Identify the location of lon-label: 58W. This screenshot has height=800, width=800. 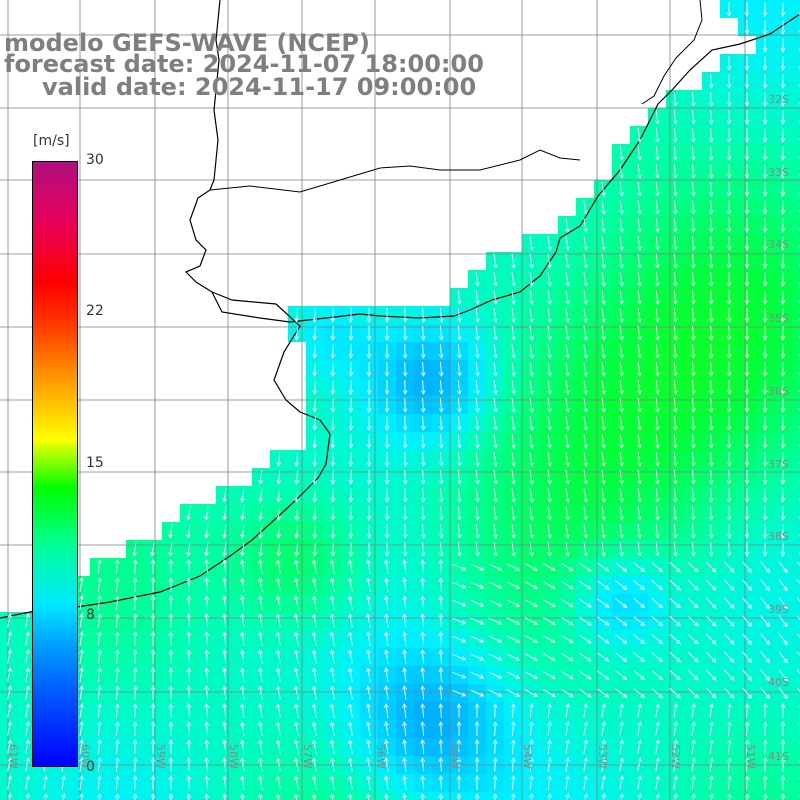
(233, 756).